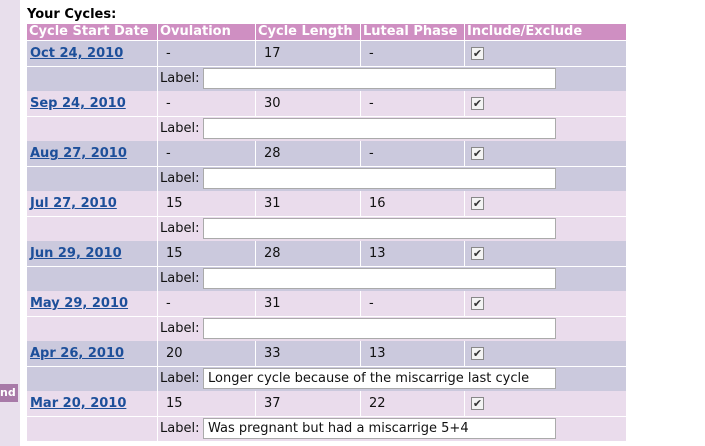  I want to click on date-link: Jun 29, 2010, so click(92, 253).